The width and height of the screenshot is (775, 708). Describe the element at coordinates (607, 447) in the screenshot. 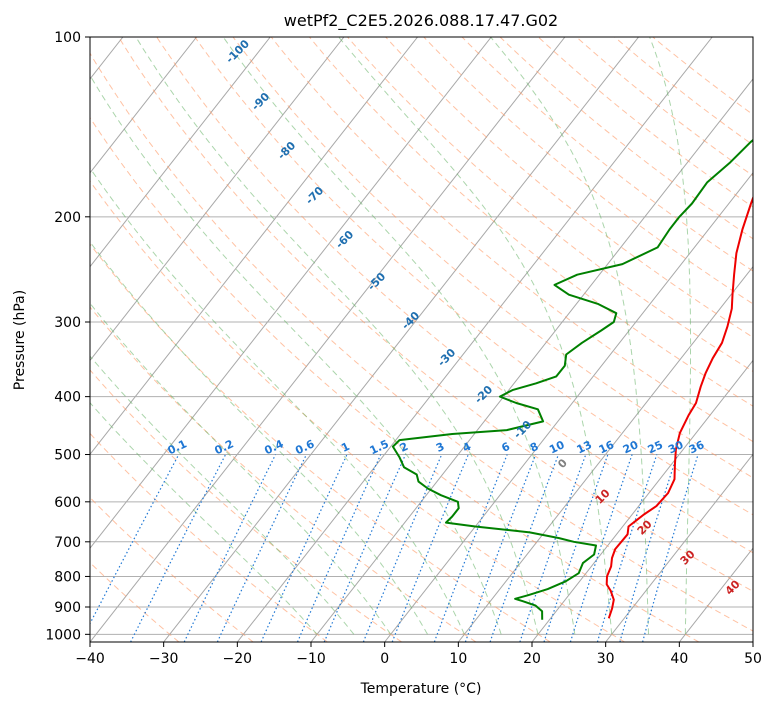

I see `mixing-ratio-label: 16` at that location.